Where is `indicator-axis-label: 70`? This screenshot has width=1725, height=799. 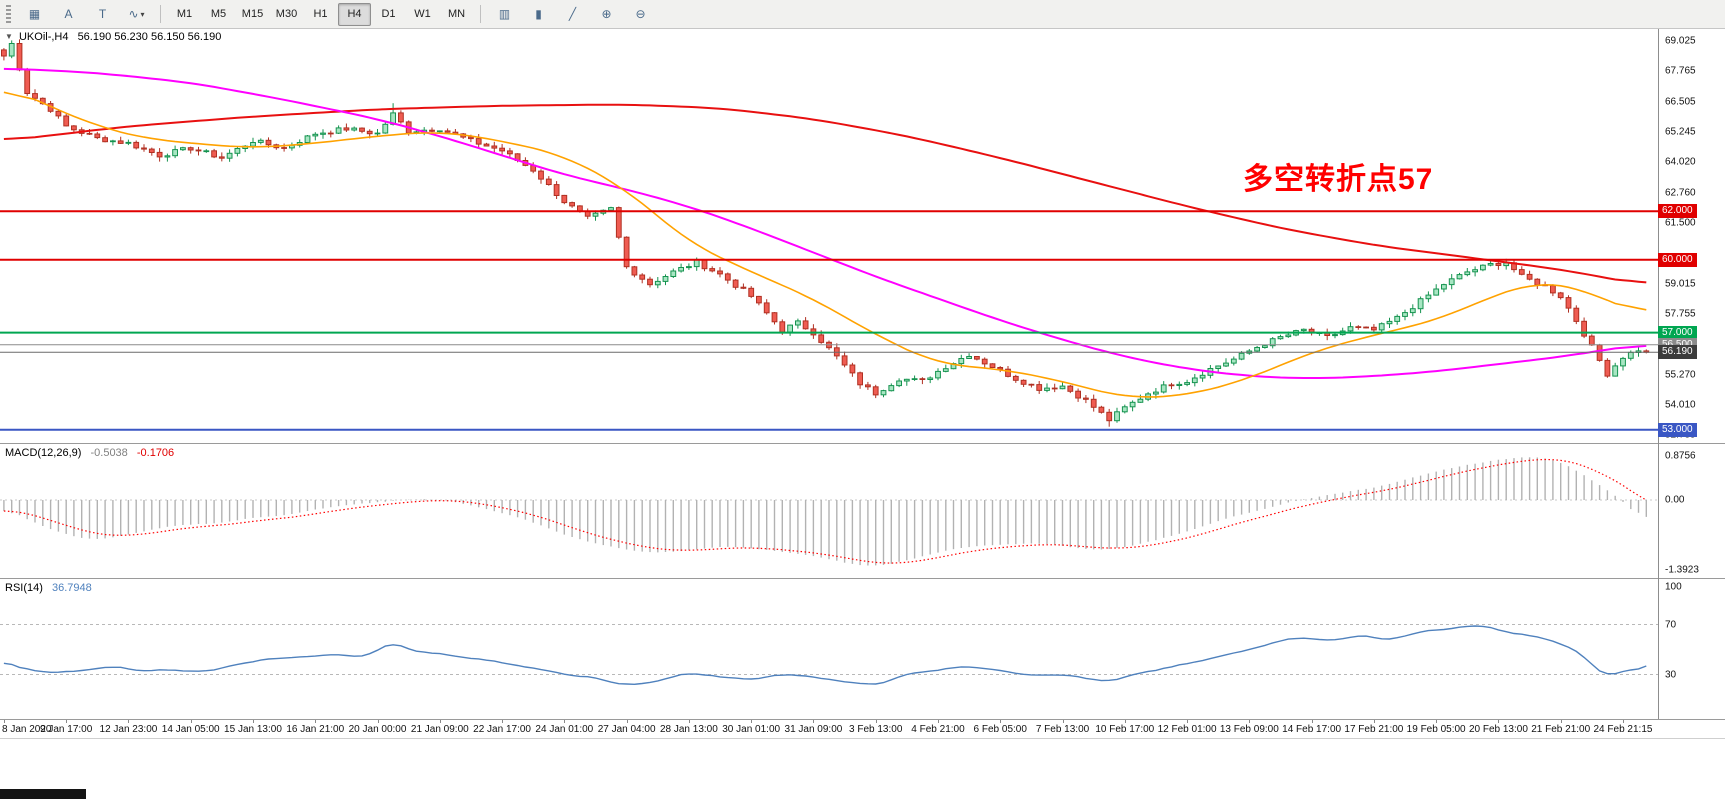
indicator-axis-label: 70 is located at coordinates (1671, 624).